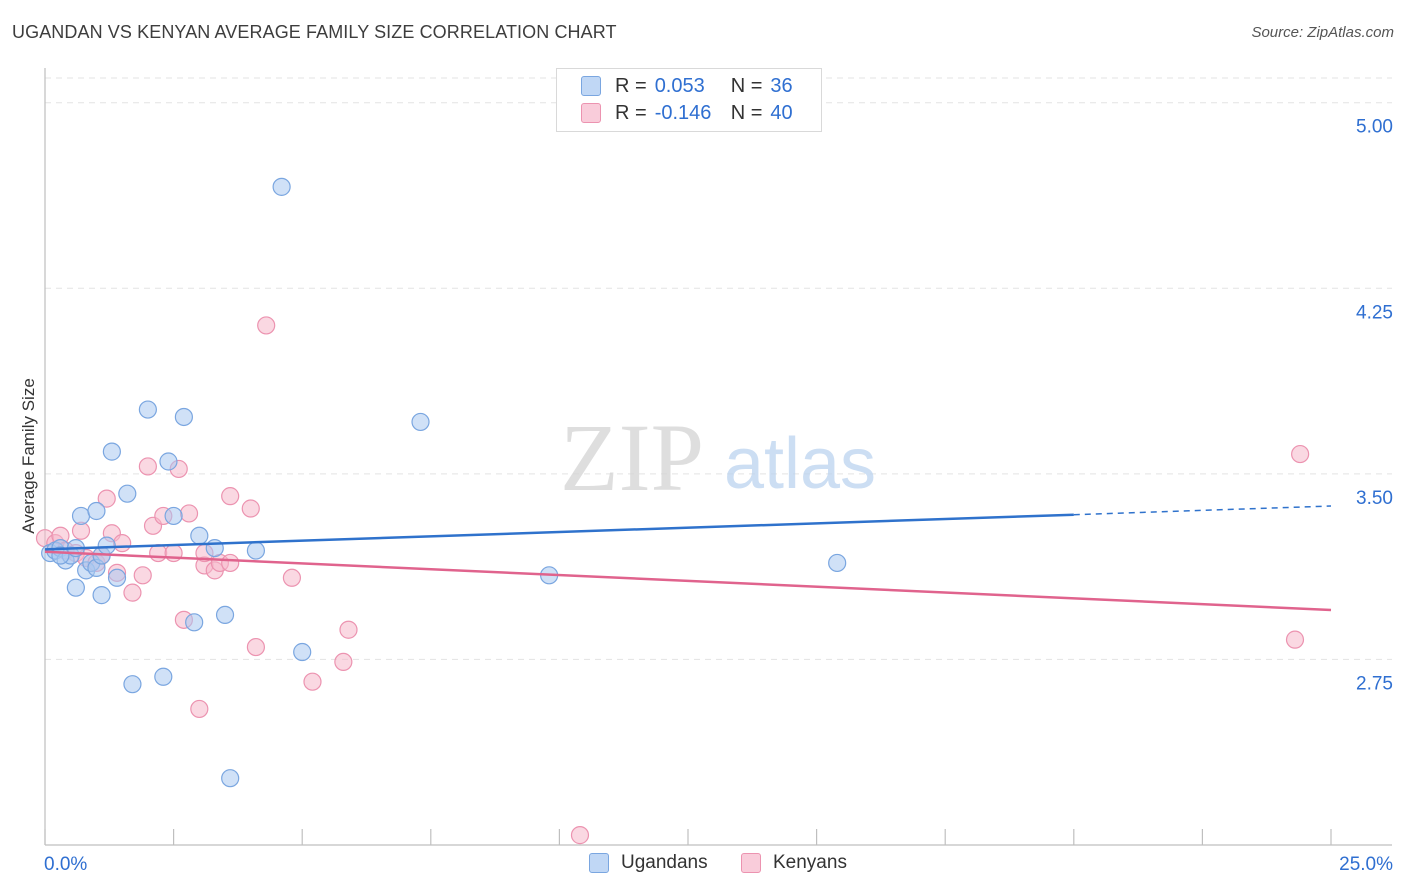 This screenshot has height=892, width=1406. I want to click on correlation-legend: R = 0.053 N = 36 R = -0.146 N = 40, so click(689, 100).